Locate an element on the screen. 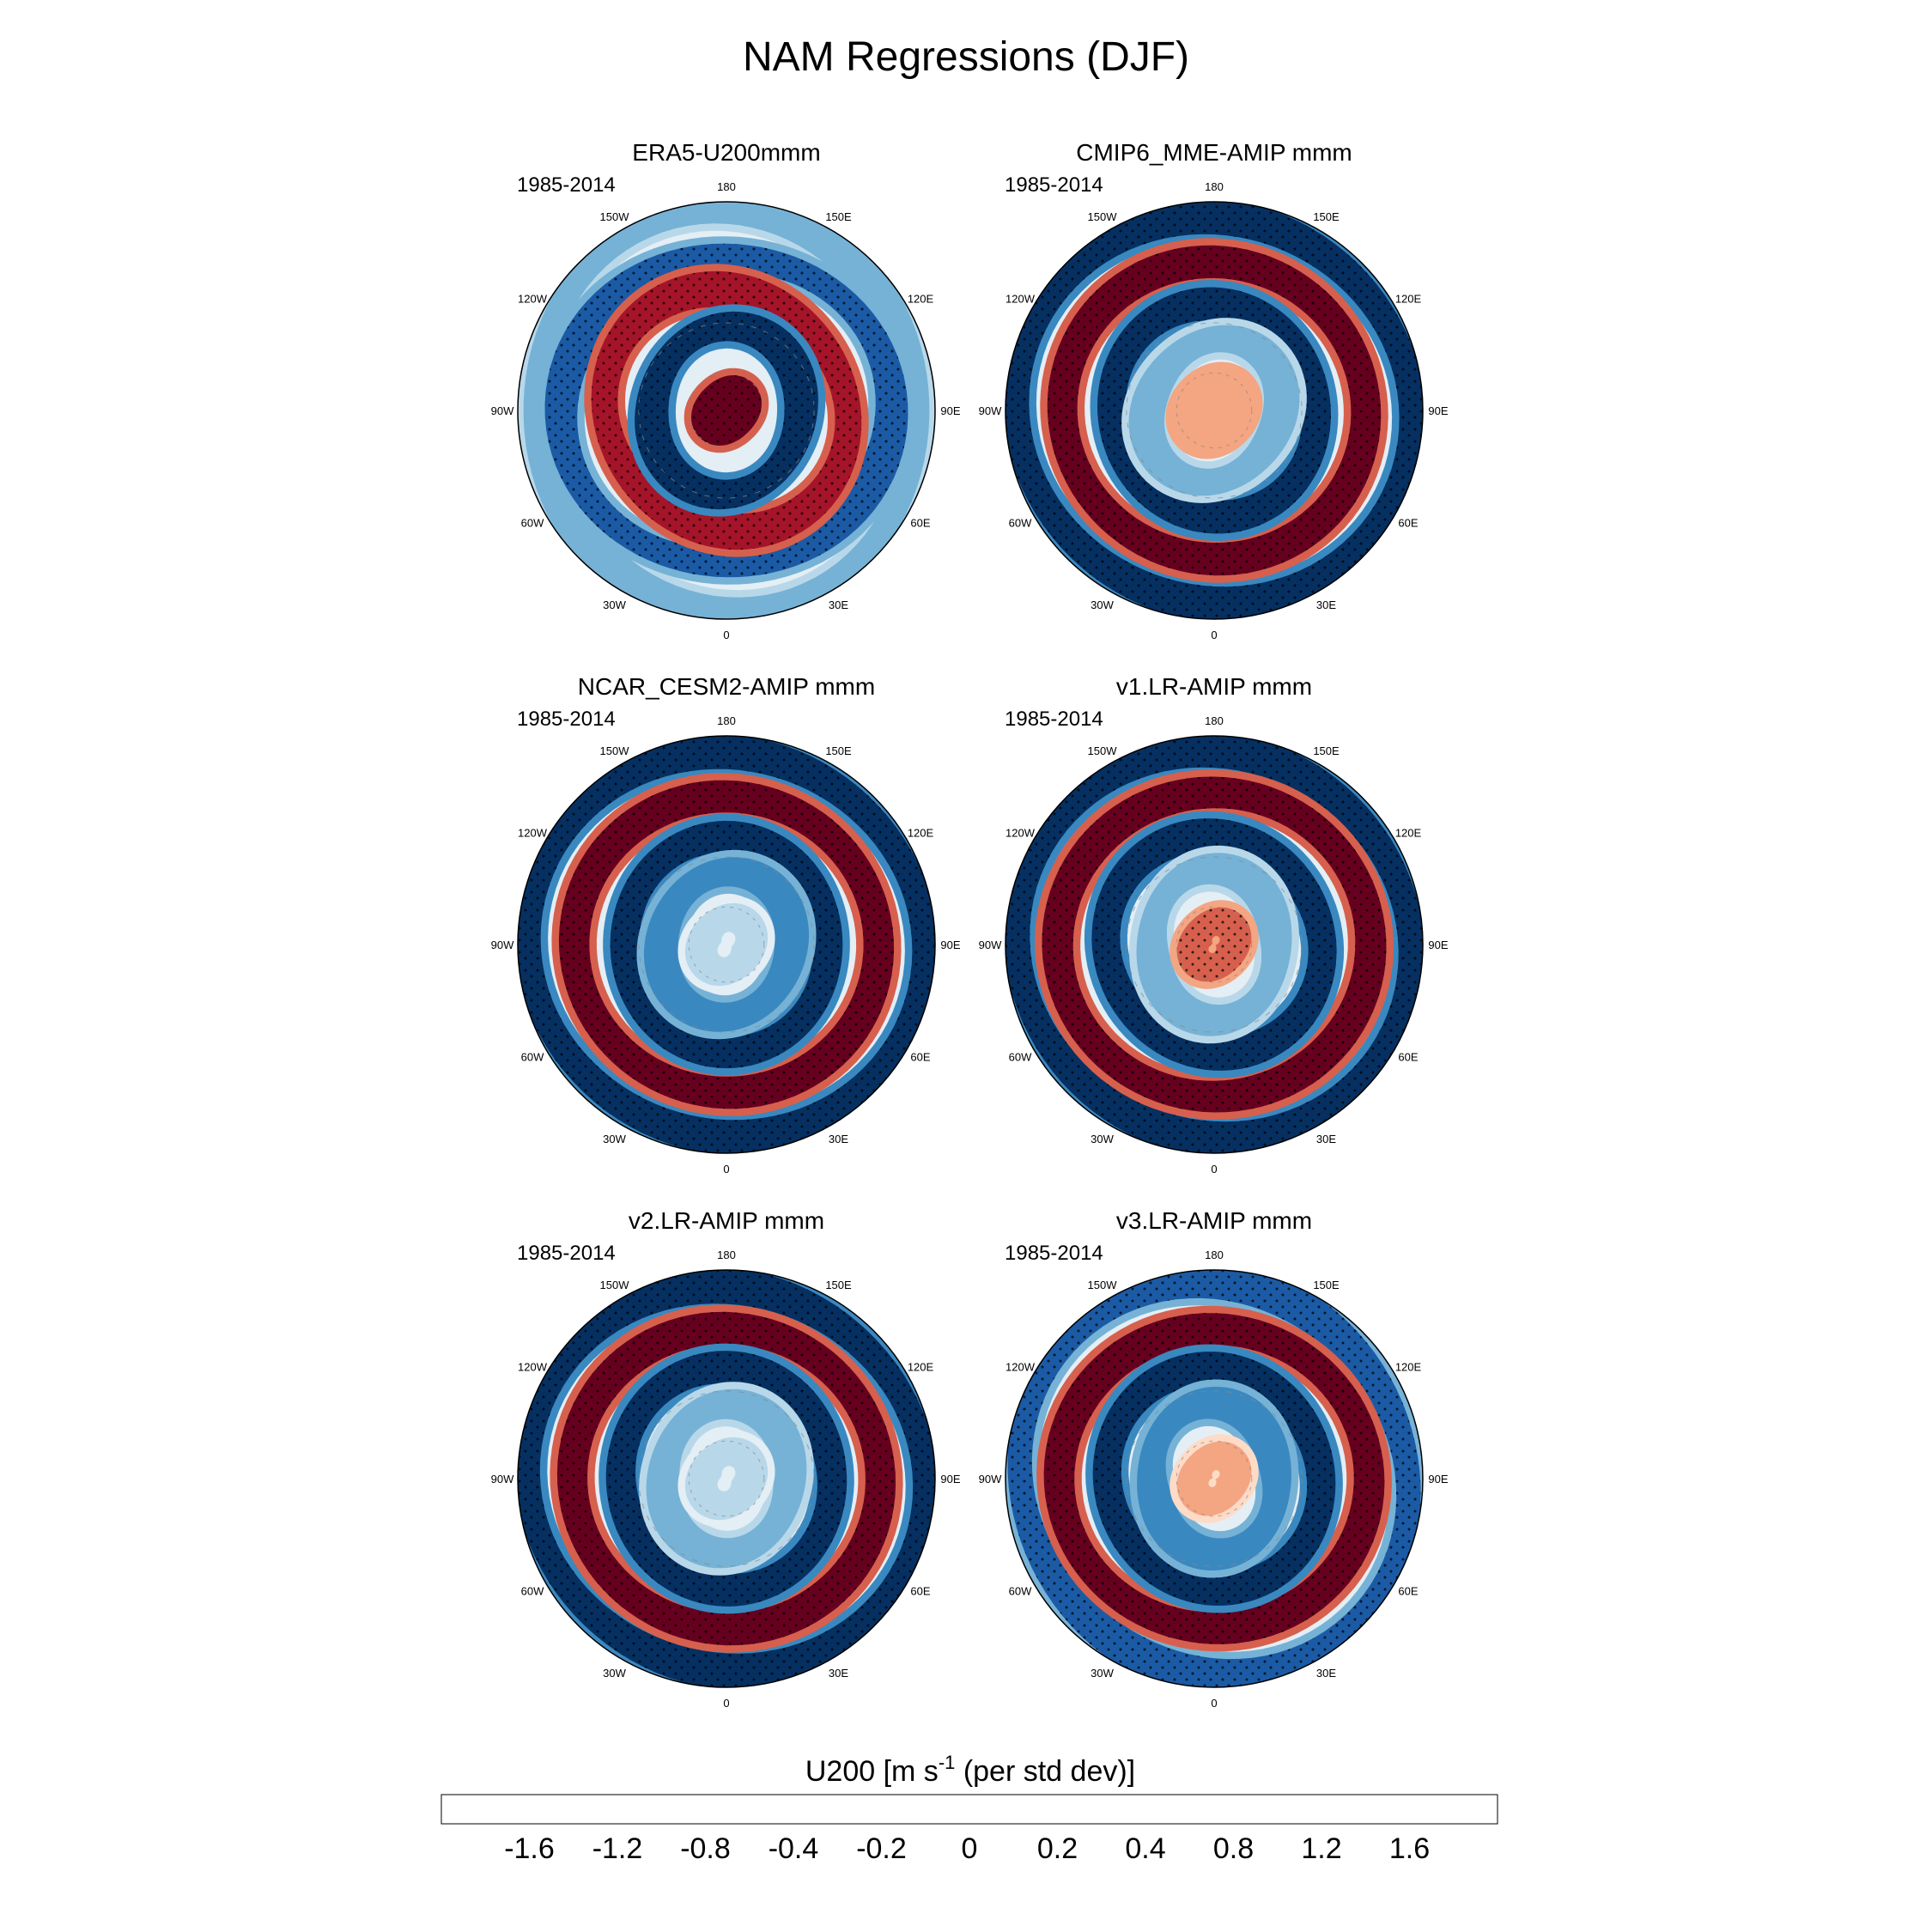 The image size is (1932, 1932). colorbar-boxes is located at coordinates (969, 1809).